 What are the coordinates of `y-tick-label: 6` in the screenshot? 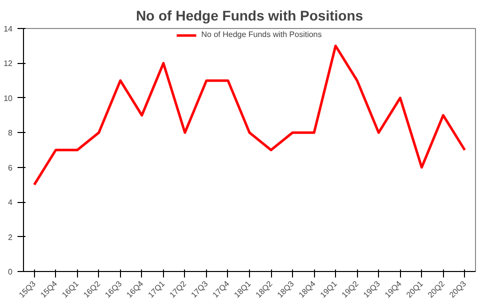 It's located at (11, 167).